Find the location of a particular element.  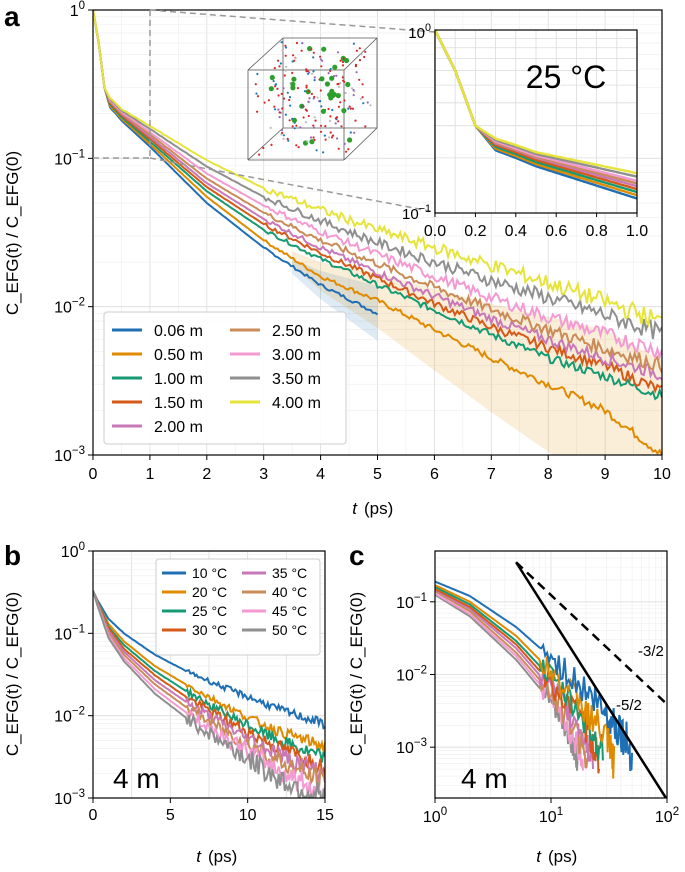

inset-frame is located at coordinates (536, 121).